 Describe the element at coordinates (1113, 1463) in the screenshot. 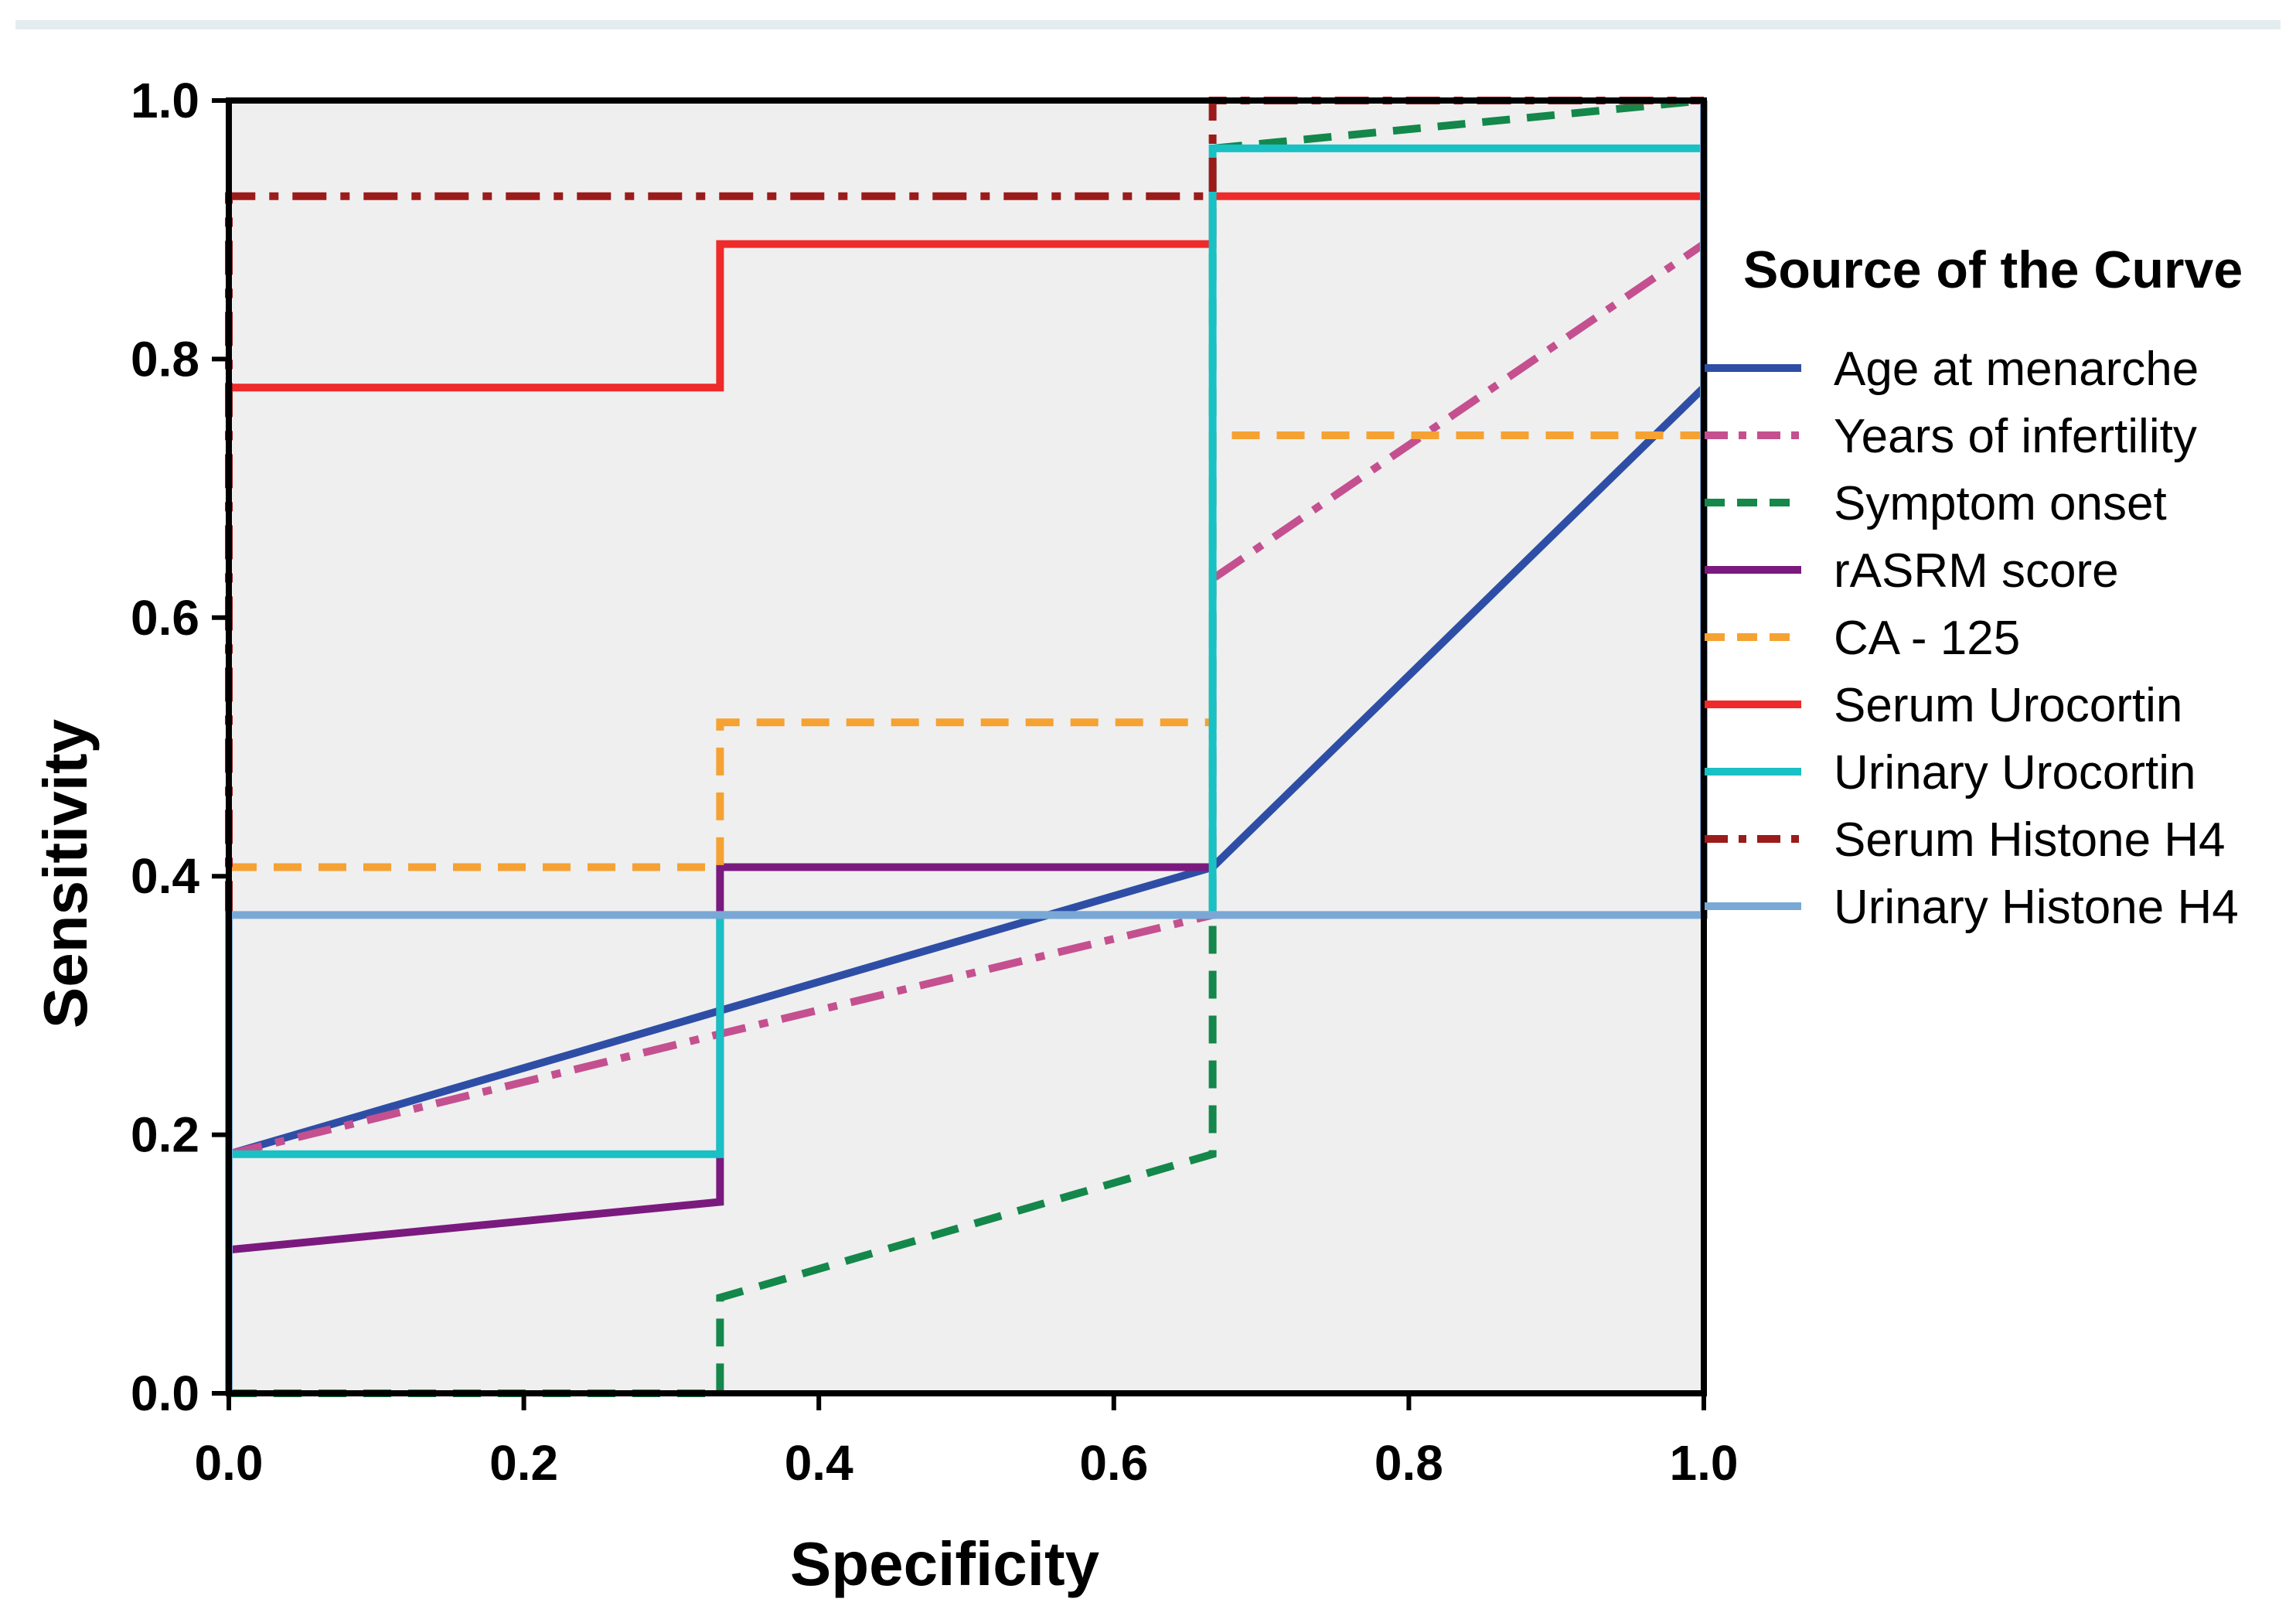

I see `x-tick-label: 0.6` at that location.